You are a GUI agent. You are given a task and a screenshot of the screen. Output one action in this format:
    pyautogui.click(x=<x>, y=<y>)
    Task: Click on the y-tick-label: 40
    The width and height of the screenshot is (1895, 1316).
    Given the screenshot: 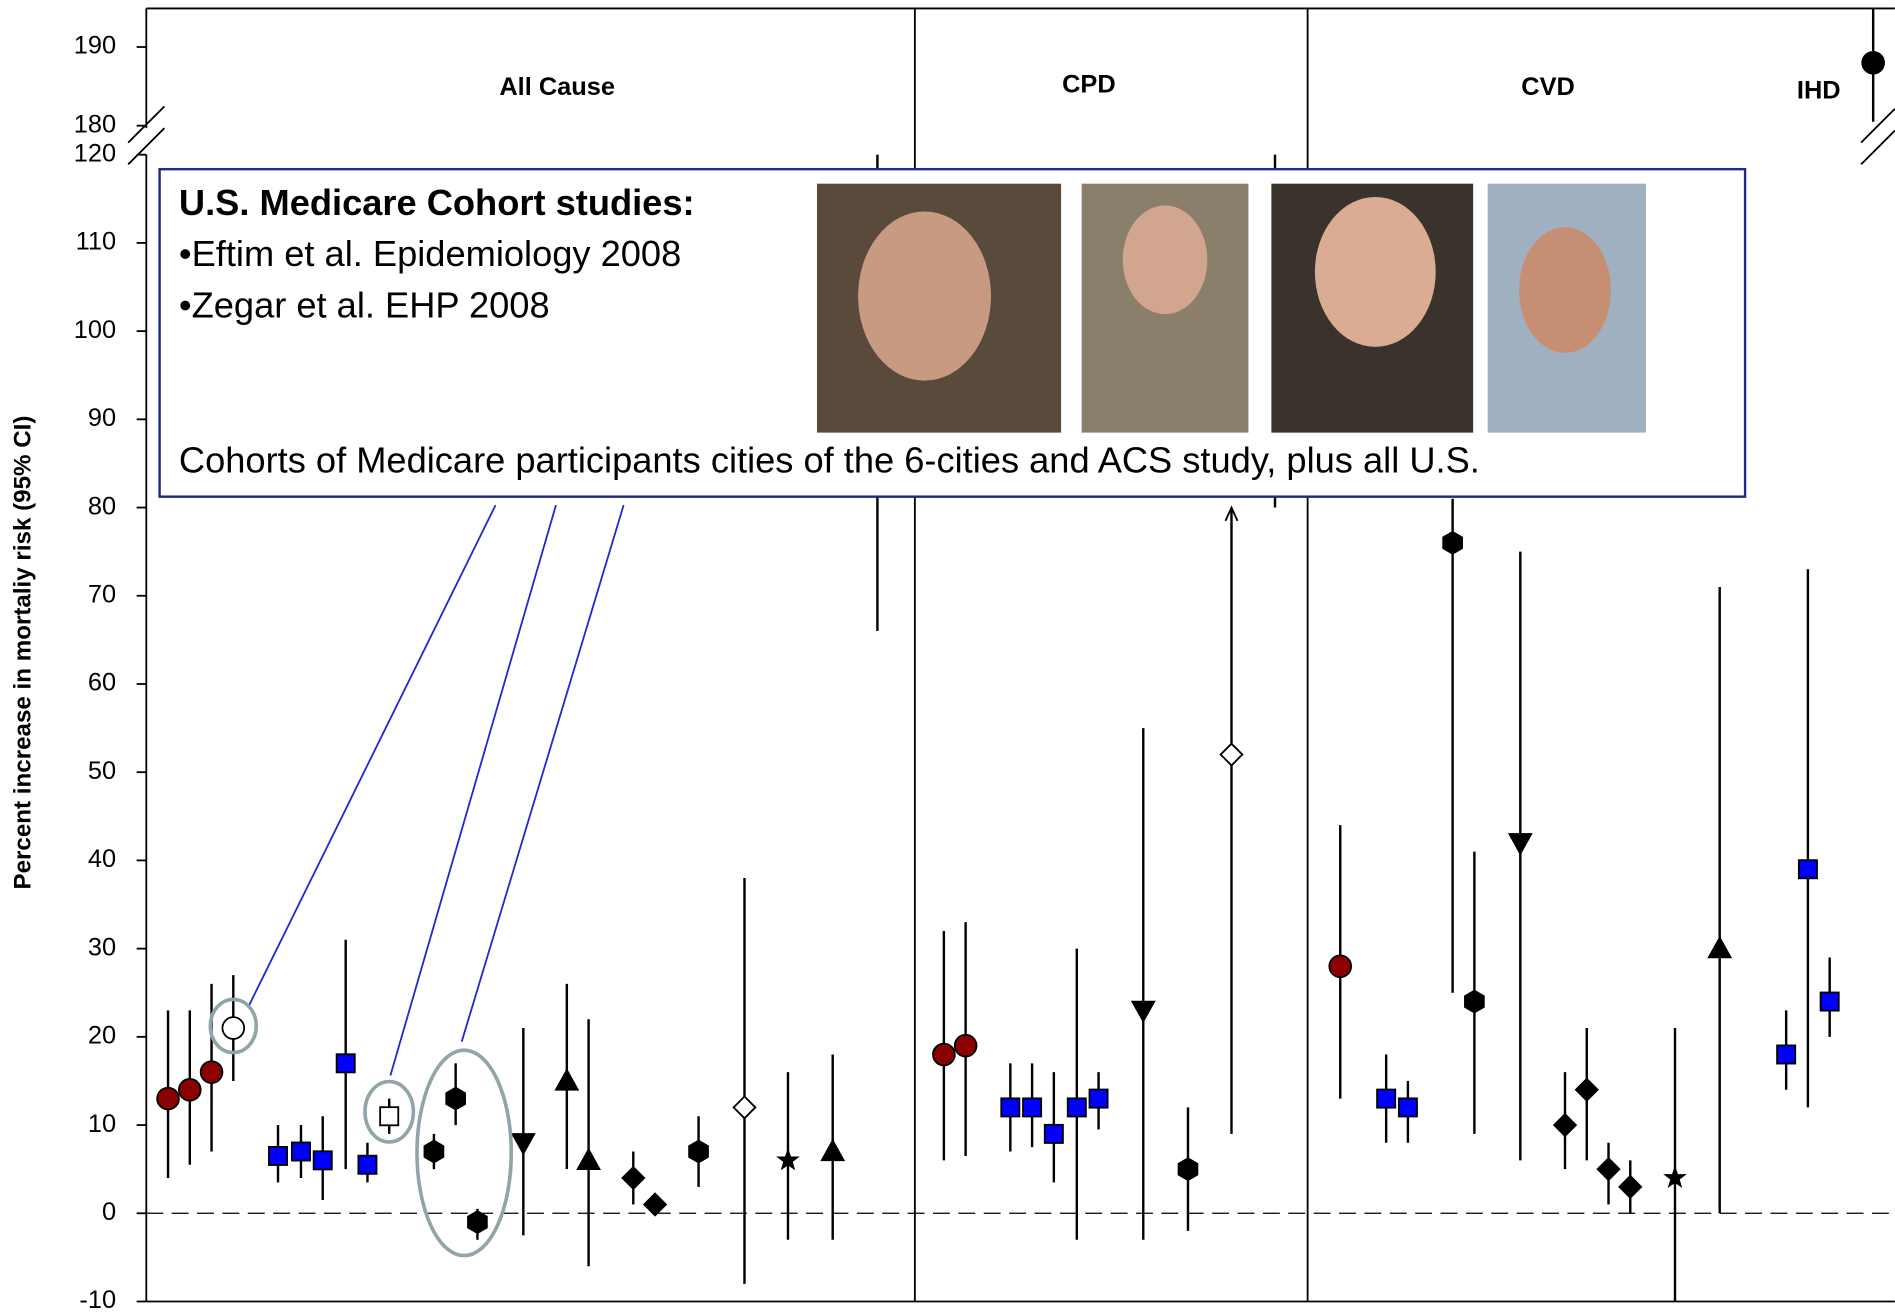 What is the action you would take?
    pyautogui.click(x=102, y=859)
    